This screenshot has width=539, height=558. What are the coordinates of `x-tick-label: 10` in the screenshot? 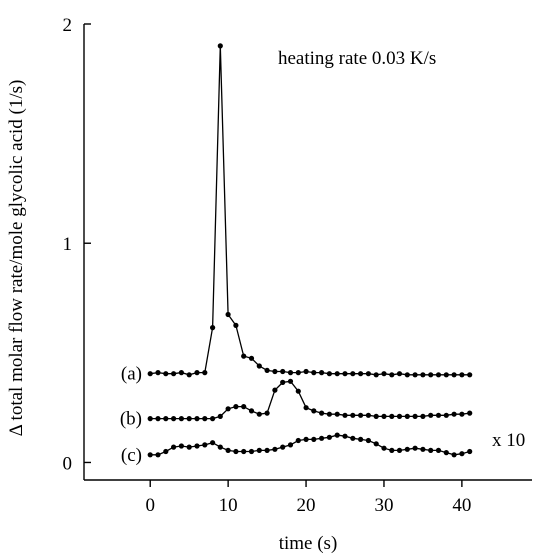 It's located at (228, 505).